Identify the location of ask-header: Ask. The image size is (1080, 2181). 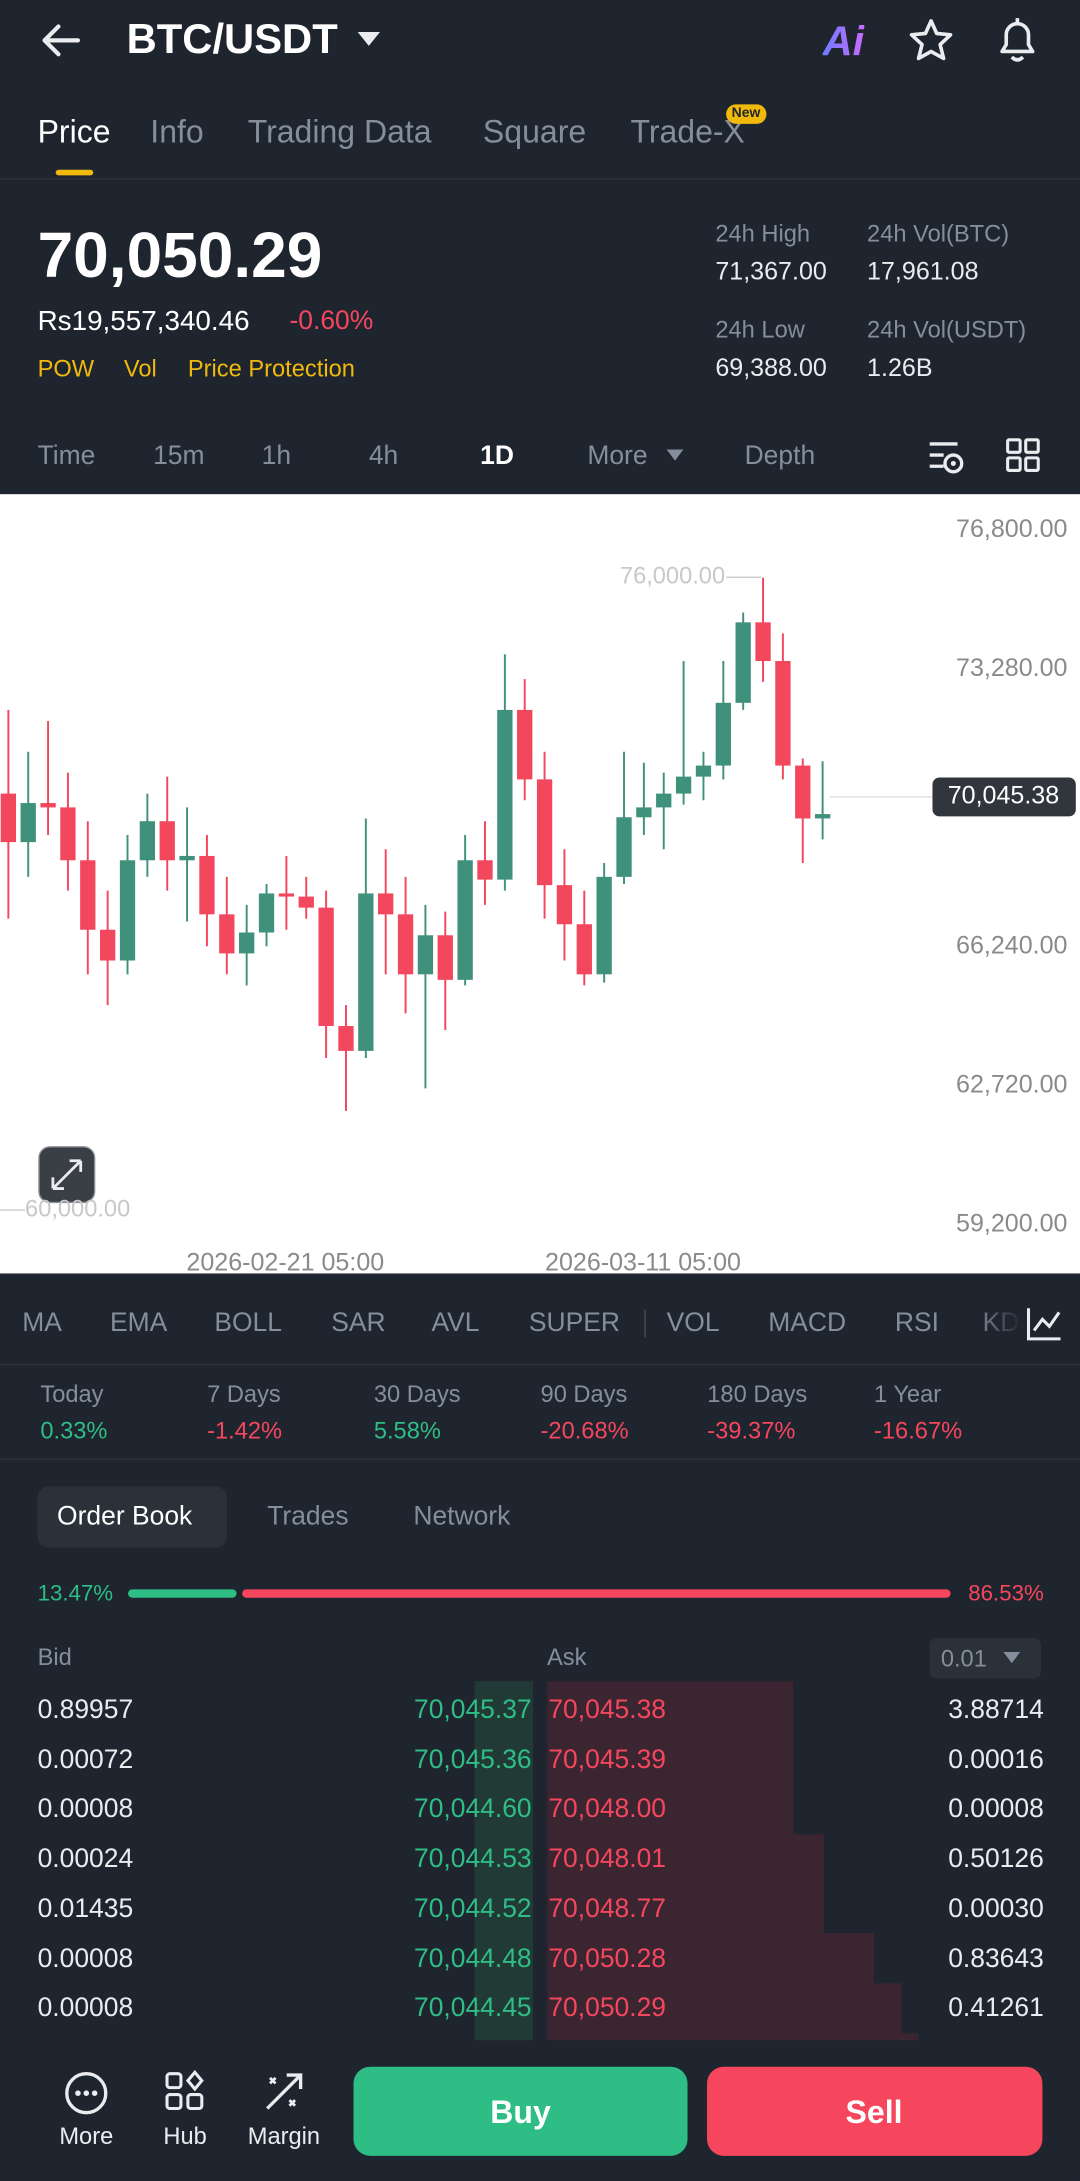
(566, 1657).